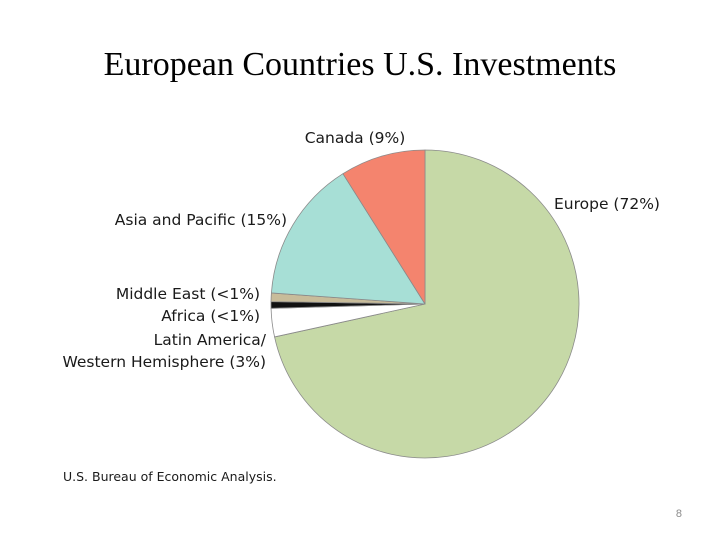 This screenshot has width=720, height=540. What do you see at coordinates (188, 294) in the screenshot?
I see `pie-label-middle-east: Middle East (<1%)` at bounding box center [188, 294].